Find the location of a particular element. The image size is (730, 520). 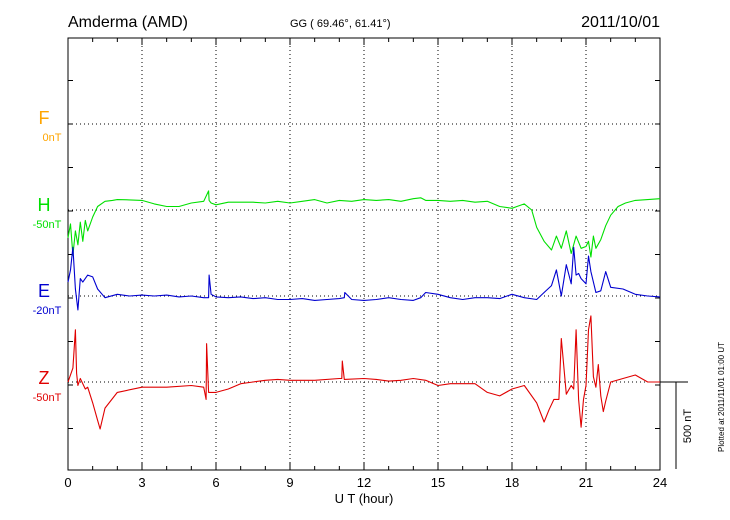

x-tick-label: 9 is located at coordinates (289, 482).